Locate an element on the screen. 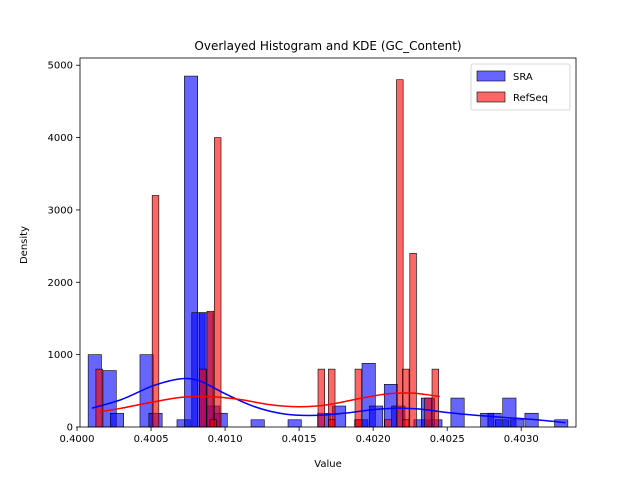 The height and width of the screenshot is (480, 640). y-tick-label: 0 is located at coordinates (70, 428).